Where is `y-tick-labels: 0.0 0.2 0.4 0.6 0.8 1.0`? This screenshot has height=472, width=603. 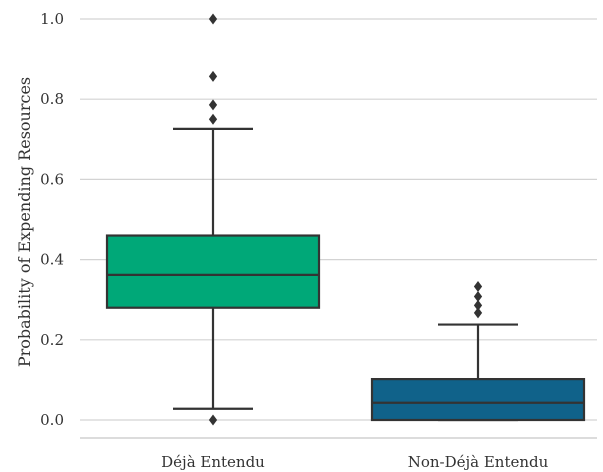
y-tick-labels: 0.0 0.2 0.4 0.6 0.8 1.0 is located at coordinates (52, 219).